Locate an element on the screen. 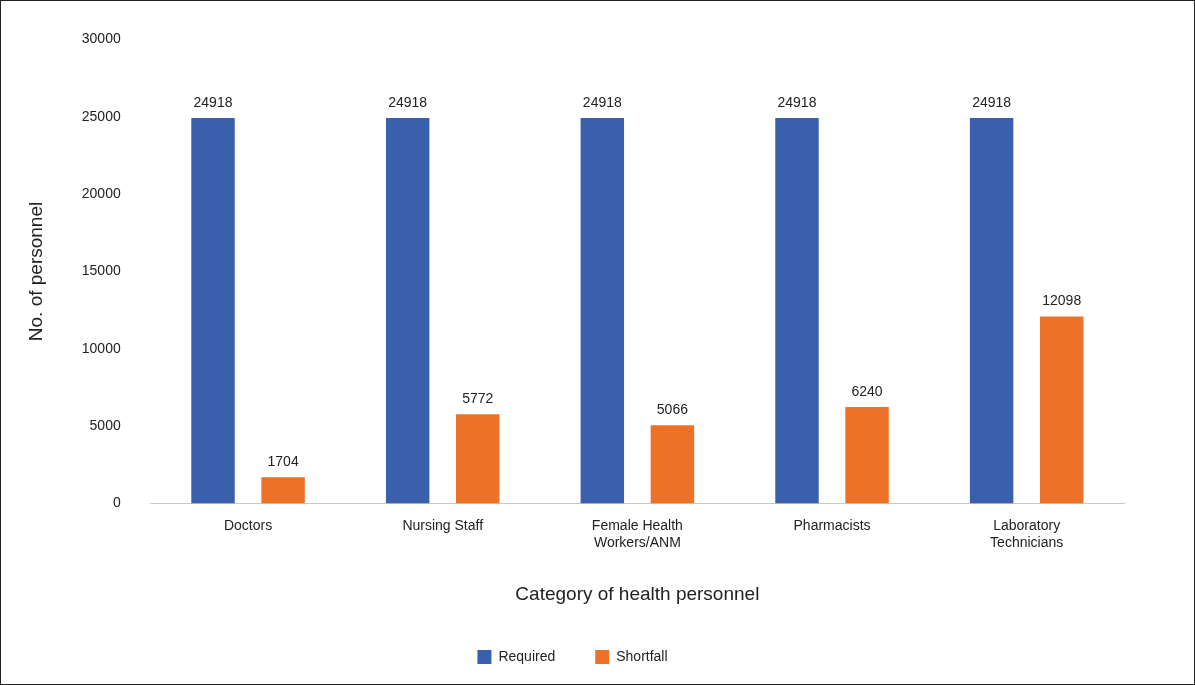 This screenshot has height=685, width=1195. x-tick-label: Nursing Staff is located at coordinates (443, 524).